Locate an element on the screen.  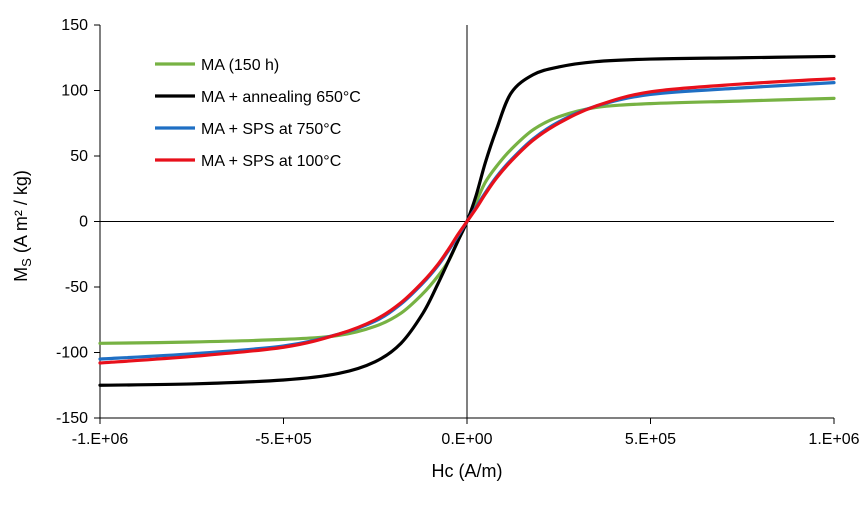
y-tick-label: 50 is located at coordinates (79, 156).